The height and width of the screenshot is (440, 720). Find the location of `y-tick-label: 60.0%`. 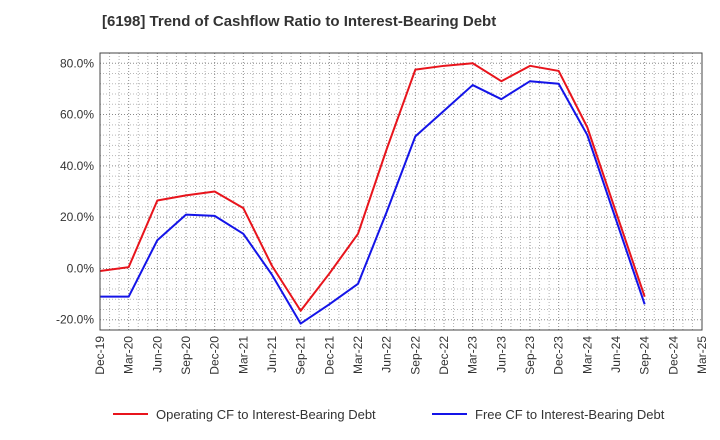

y-tick-label: 60.0% is located at coordinates (77, 115).